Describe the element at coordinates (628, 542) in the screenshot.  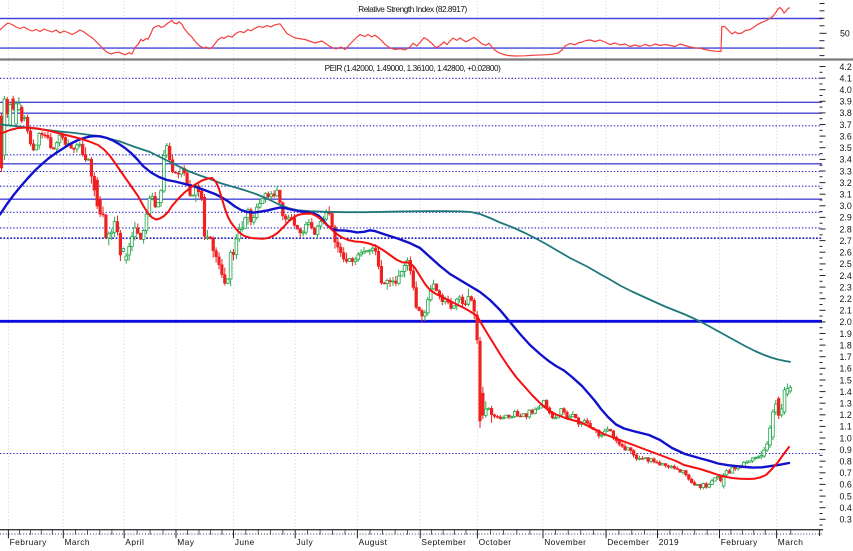
I see `svg-text: December` at that location.